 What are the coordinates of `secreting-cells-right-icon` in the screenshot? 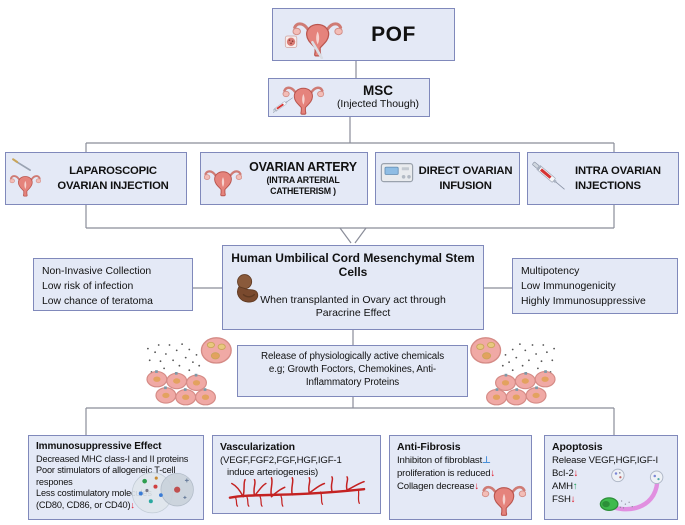 It's located at (513, 371).